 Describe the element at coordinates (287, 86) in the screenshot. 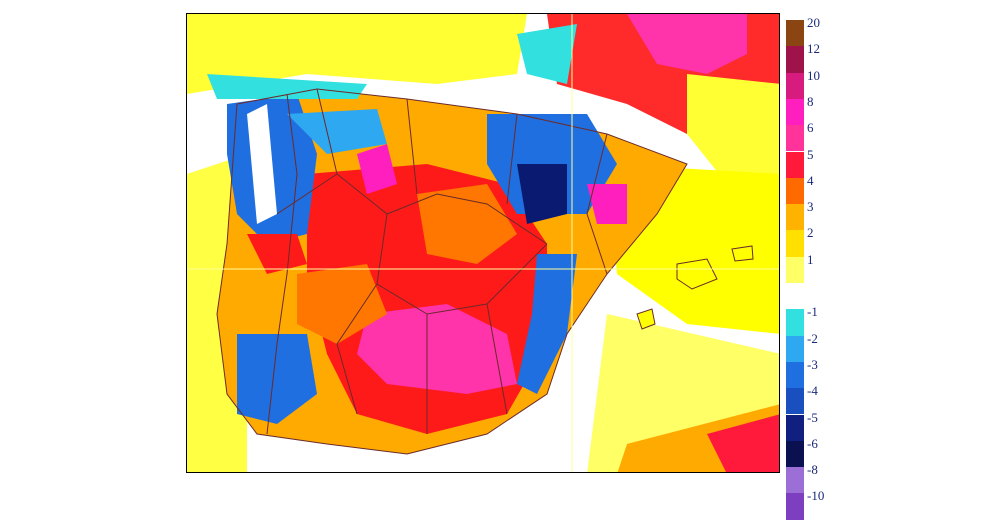

I see `north-coast-cyan` at that location.